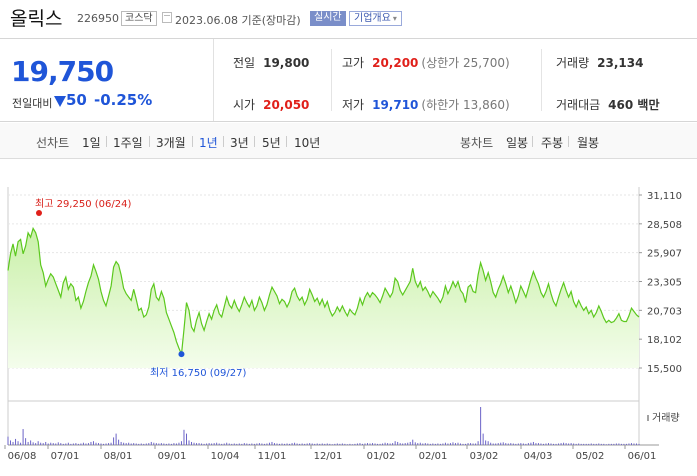 Image resolution: width=697 pixels, height=476 pixels. What do you see at coordinates (664, 340) in the screenshot?
I see `y-tick-label: 18,102` at bounding box center [664, 340].